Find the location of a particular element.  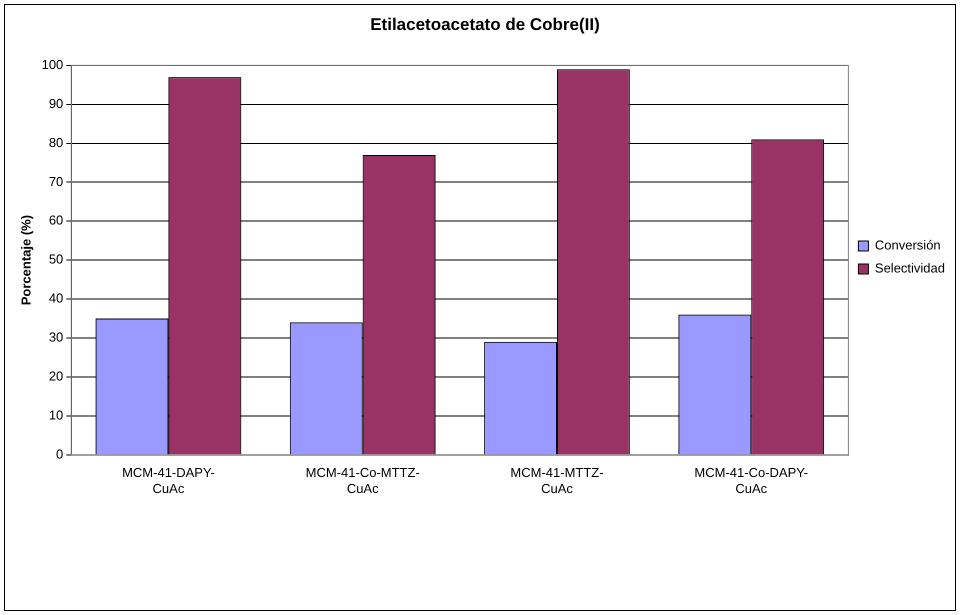

legend-label: Selectividad is located at coordinates (910, 268).